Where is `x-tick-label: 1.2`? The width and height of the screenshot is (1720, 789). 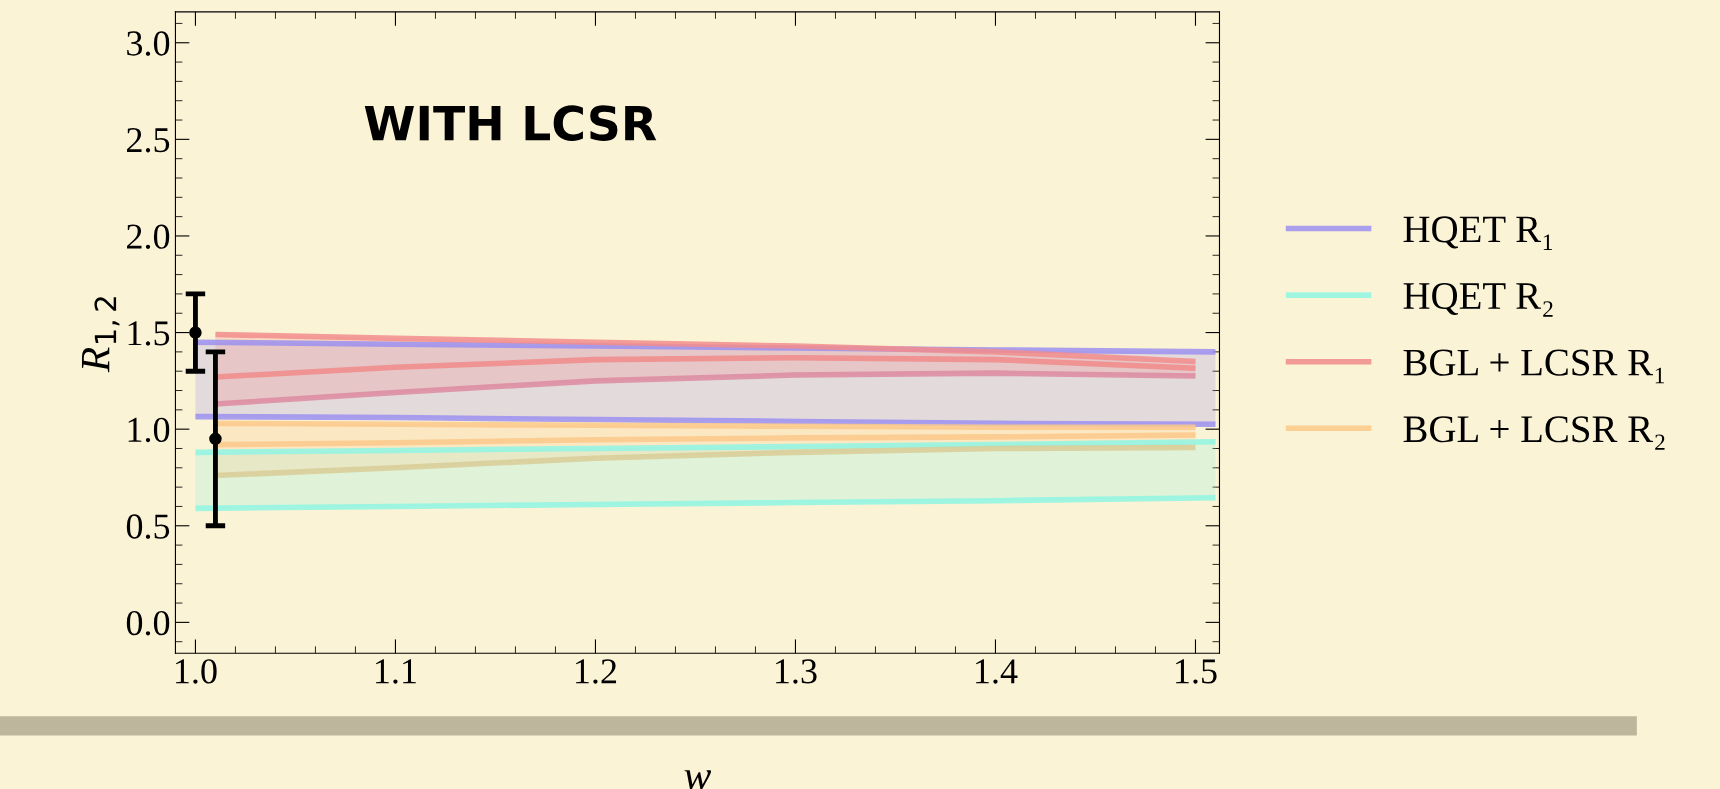 x-tick-label: 1.2 is located at coordinates (596, 671).